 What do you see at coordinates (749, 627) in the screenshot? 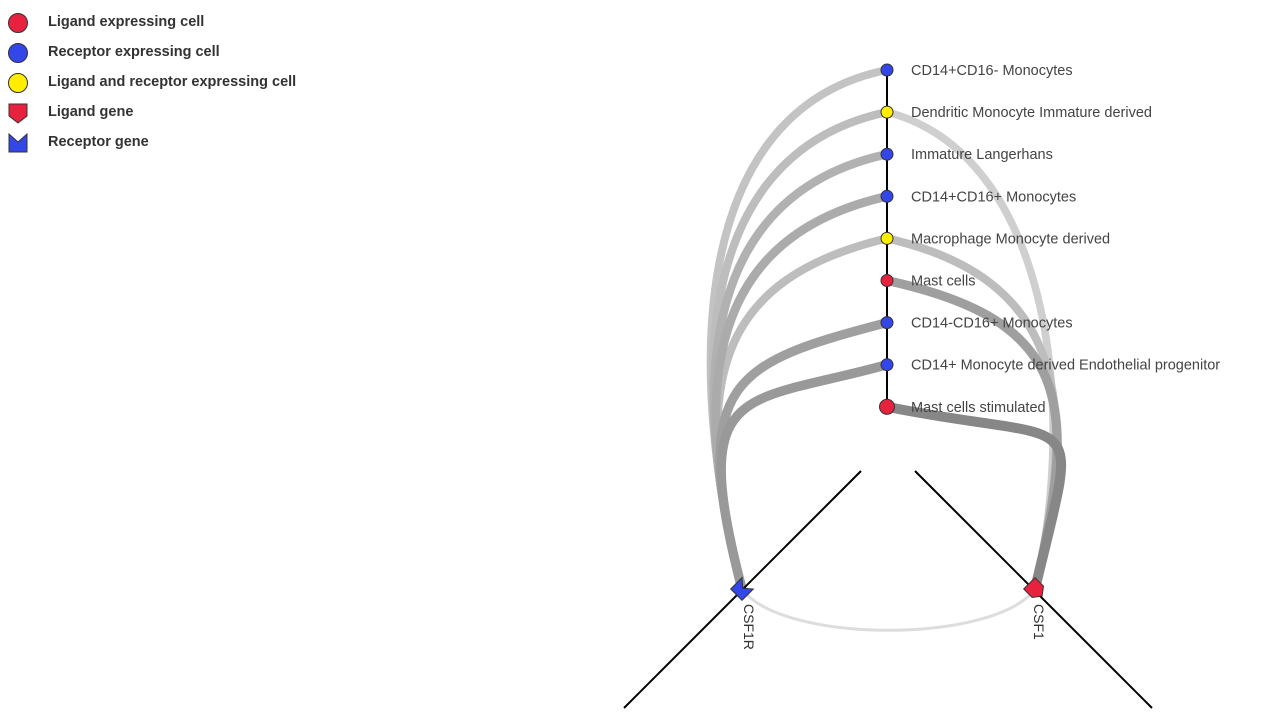
I see `receptor-gene-label: CSF1R` at bounding box center [749, 627].